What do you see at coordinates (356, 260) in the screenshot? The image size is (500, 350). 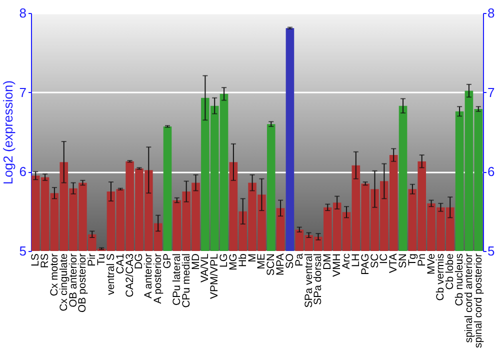 I see `x-tick-label: LH` at bounding box center [356, 260].